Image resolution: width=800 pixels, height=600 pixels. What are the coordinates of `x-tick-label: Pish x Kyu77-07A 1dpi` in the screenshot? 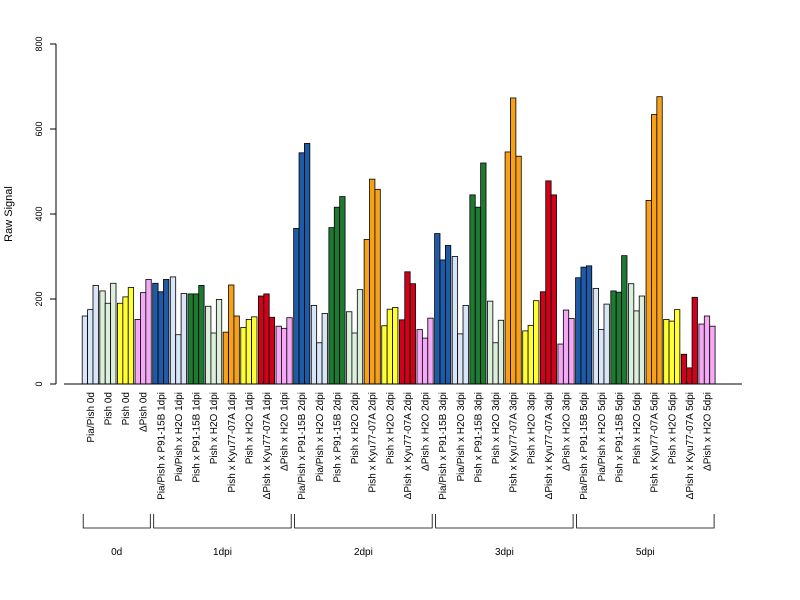 It's located at (232, 442).